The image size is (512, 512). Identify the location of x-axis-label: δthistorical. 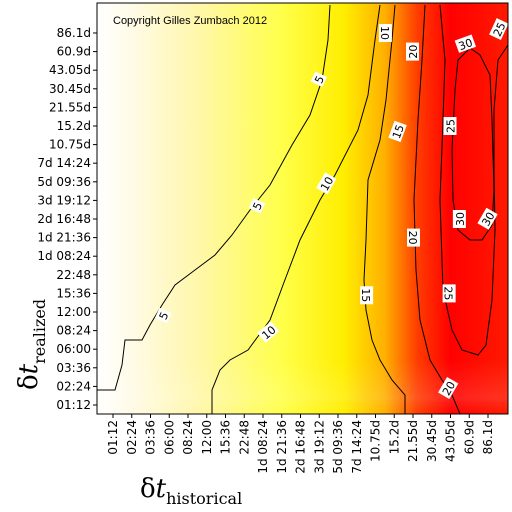
(191, 491).